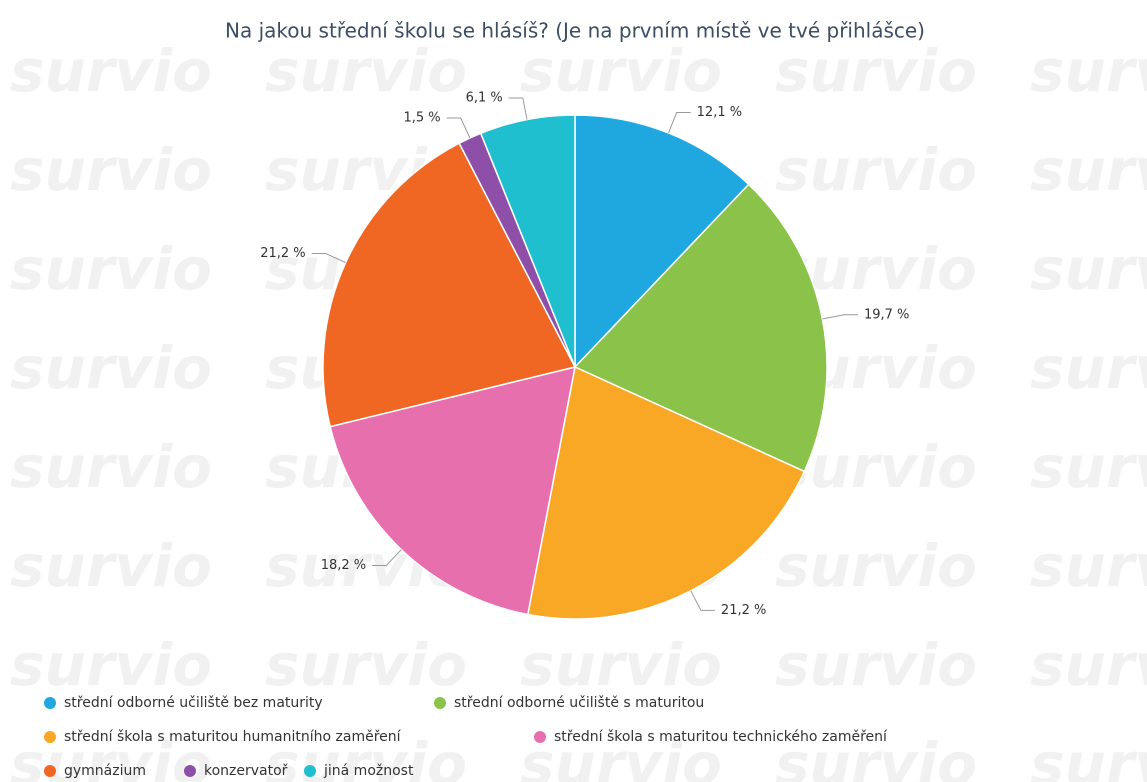 This screenshot has width=1147, height=782. What do you see at coordinates (422, 117) in the screenshot?
I see `data-label: 1,5 %` at bounding box center [422, 117].